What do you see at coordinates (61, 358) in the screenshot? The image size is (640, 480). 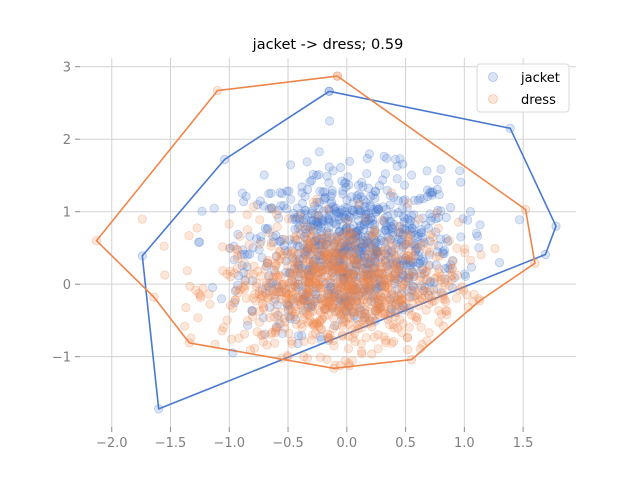 I see `y-tick-label: −1` at bounding box center [61, 358].